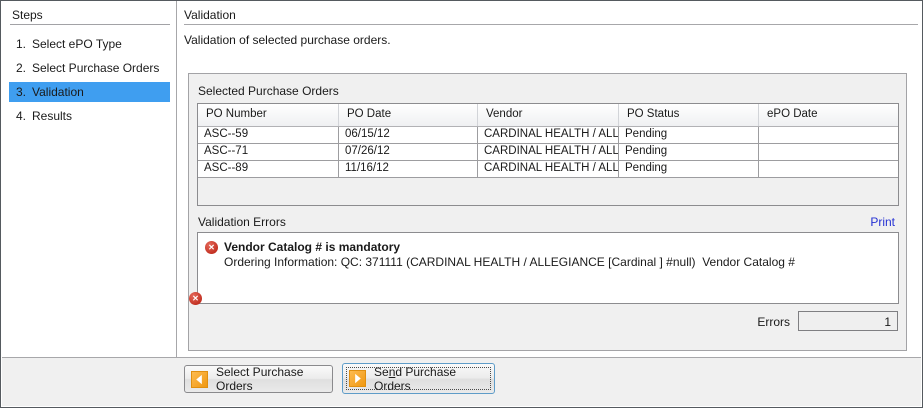 Image resolution: width=923 pixels, height=408 pixels. What do you see at coordinates (21, 44) in the screenshot?
I see `step-number: 1.` at bounding box center [21, 44].